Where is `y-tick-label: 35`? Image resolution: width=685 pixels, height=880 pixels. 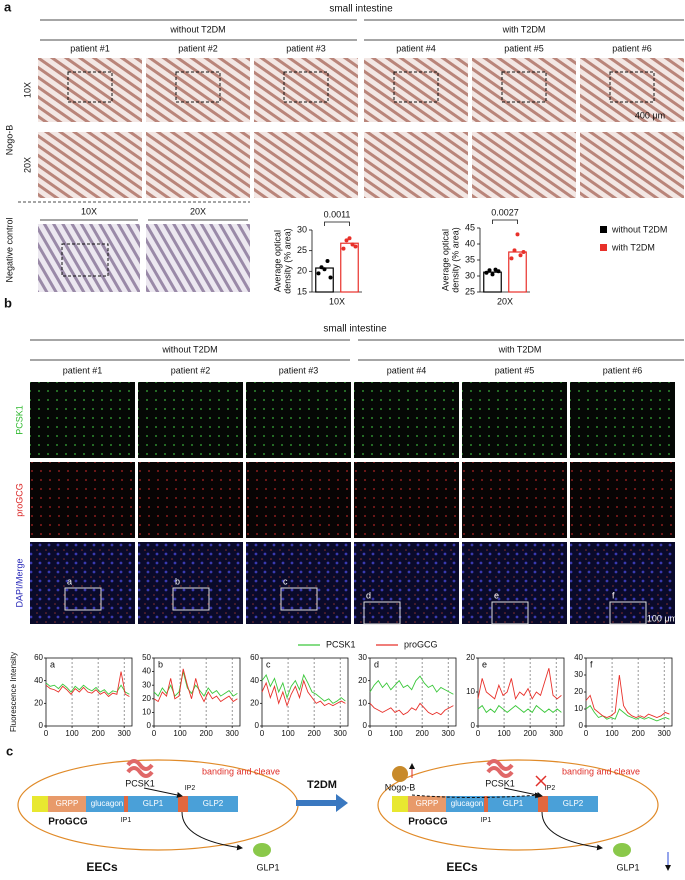
y-tick-label: 35 is located at coordinates (470, 259).